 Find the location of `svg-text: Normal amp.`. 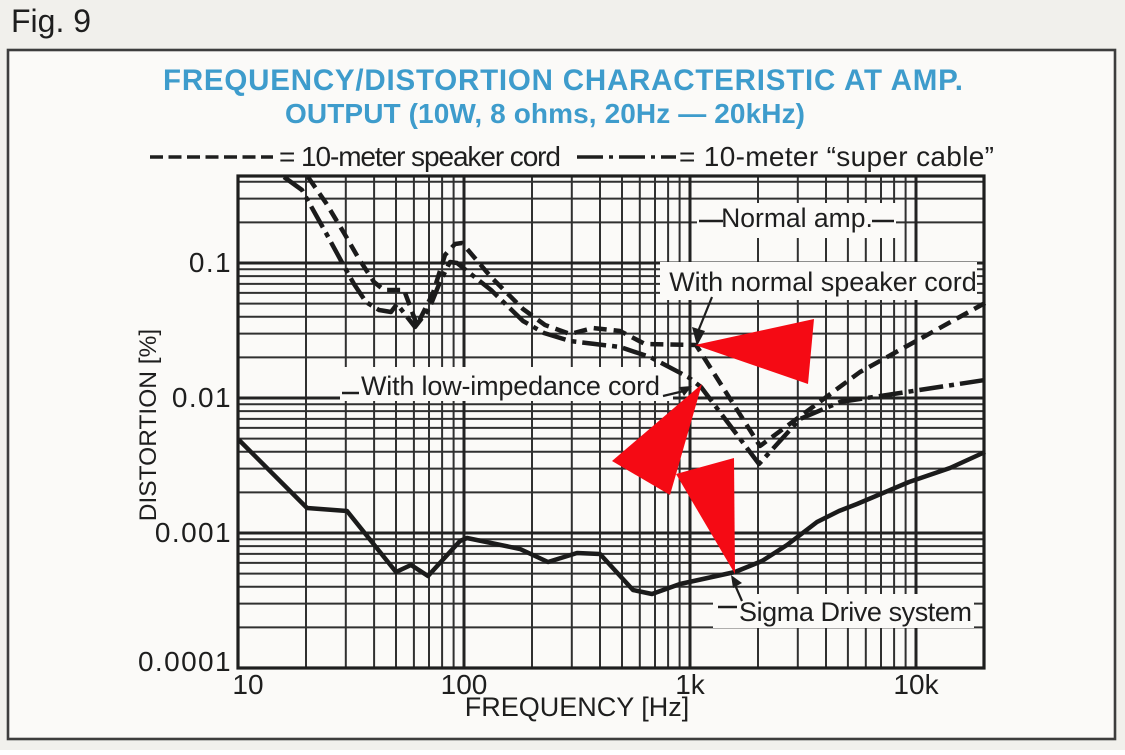

svg-text: Normal amp. is located at coordinates (797, 218).